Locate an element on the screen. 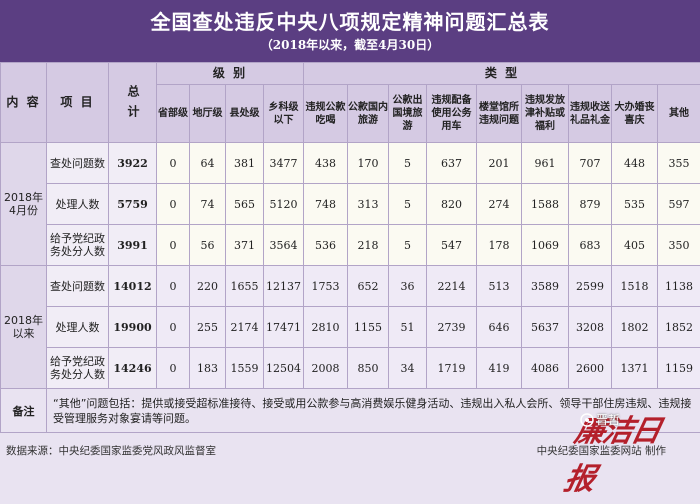 The width and height of the screenshot is (700, 504). type-cell: 707 is located at coordinates (590, 163).